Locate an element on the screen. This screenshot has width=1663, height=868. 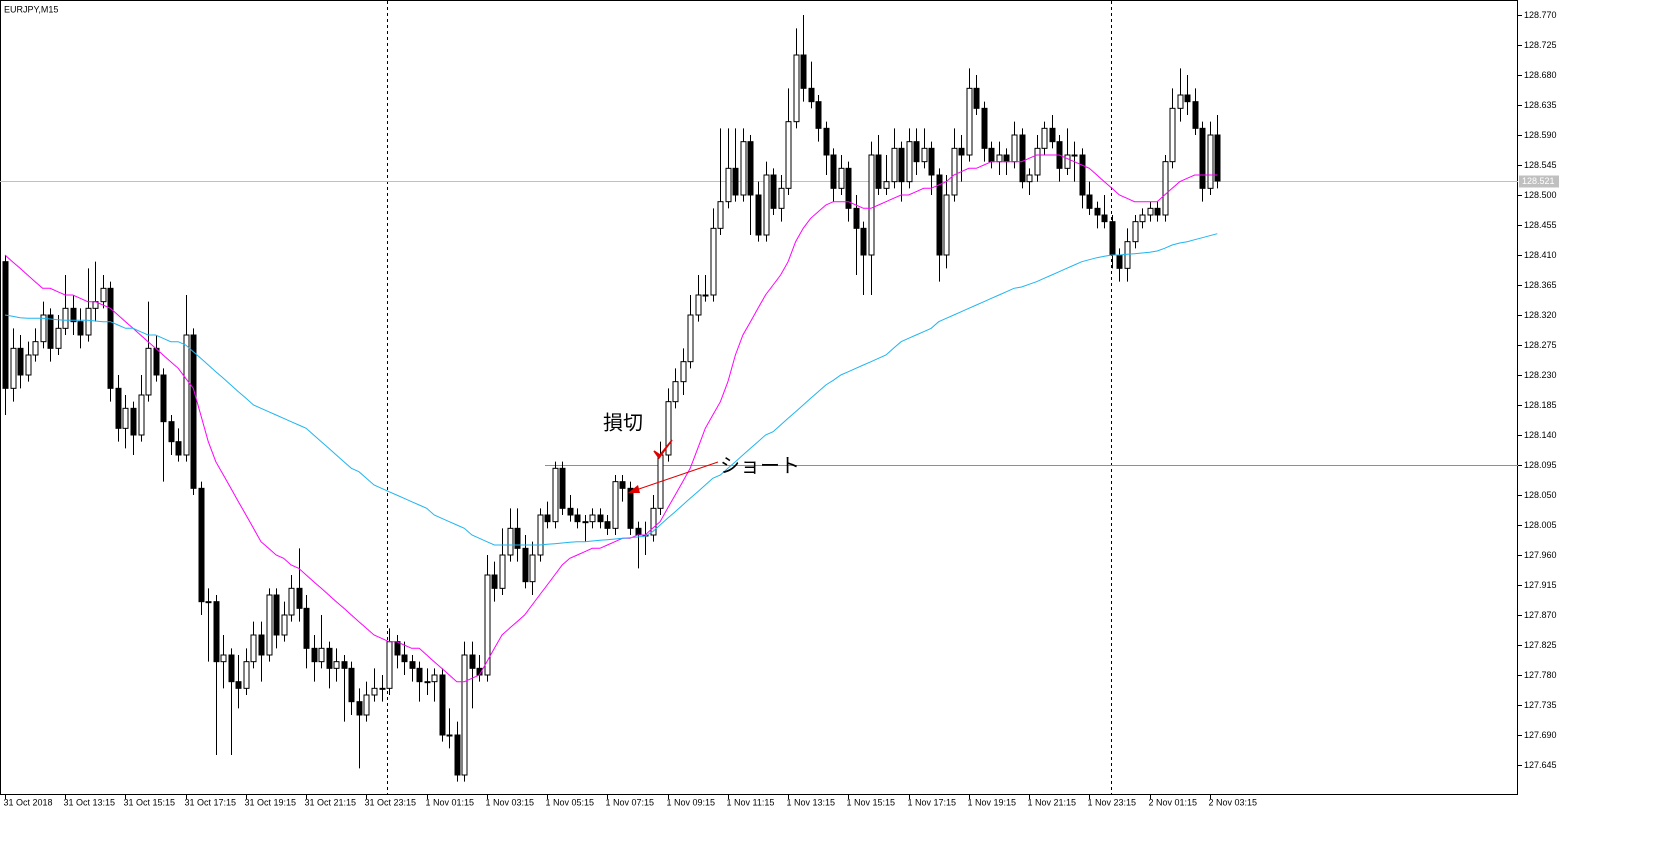
y-tick-label: 128.725 is located at coordinates (1540, 45).